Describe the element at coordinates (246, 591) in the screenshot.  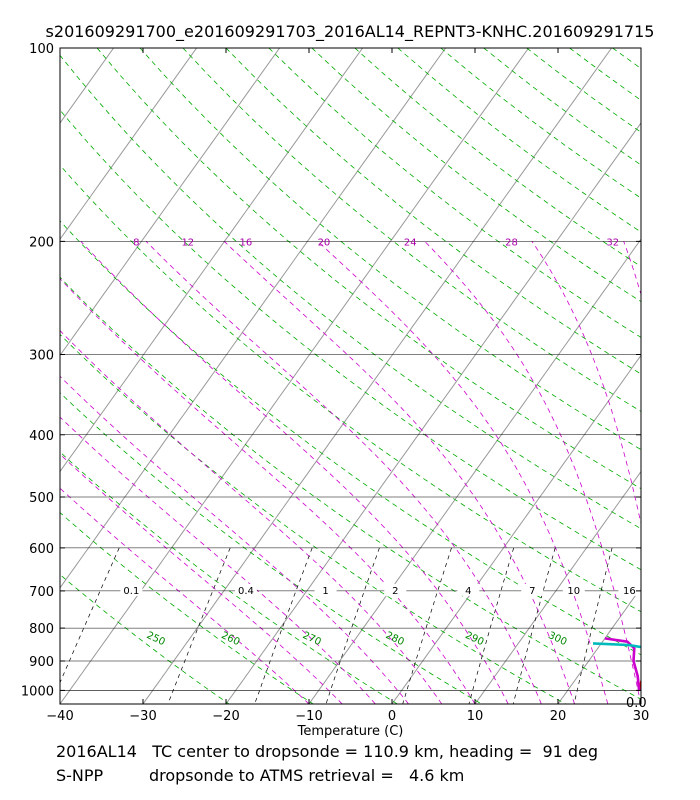
I see `mixing-ratio-label: 0.4` at that location.